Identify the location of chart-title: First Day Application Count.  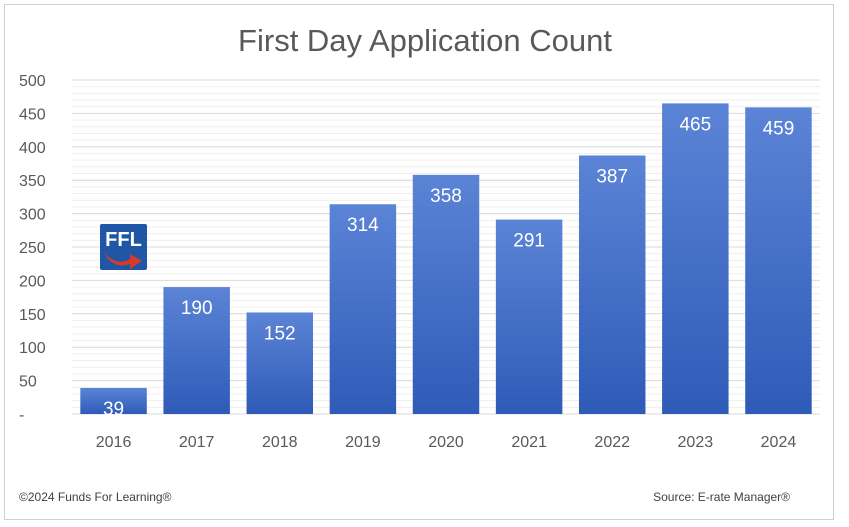
(425, 40).